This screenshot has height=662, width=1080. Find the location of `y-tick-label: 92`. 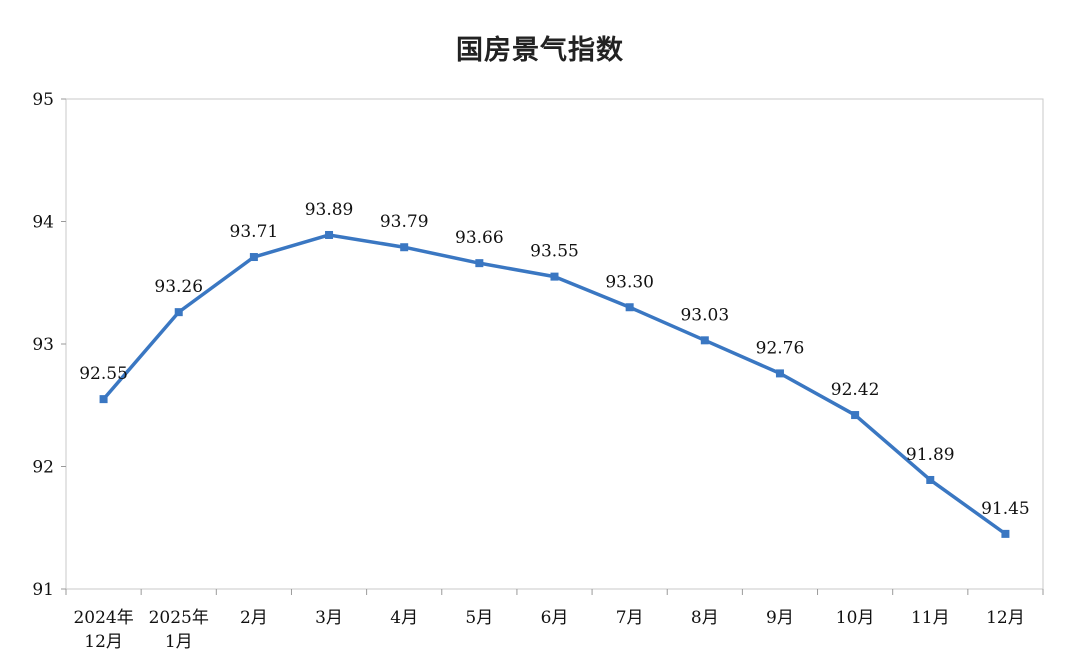

y-tick-label: 92 is located at coordinates (43, 468).